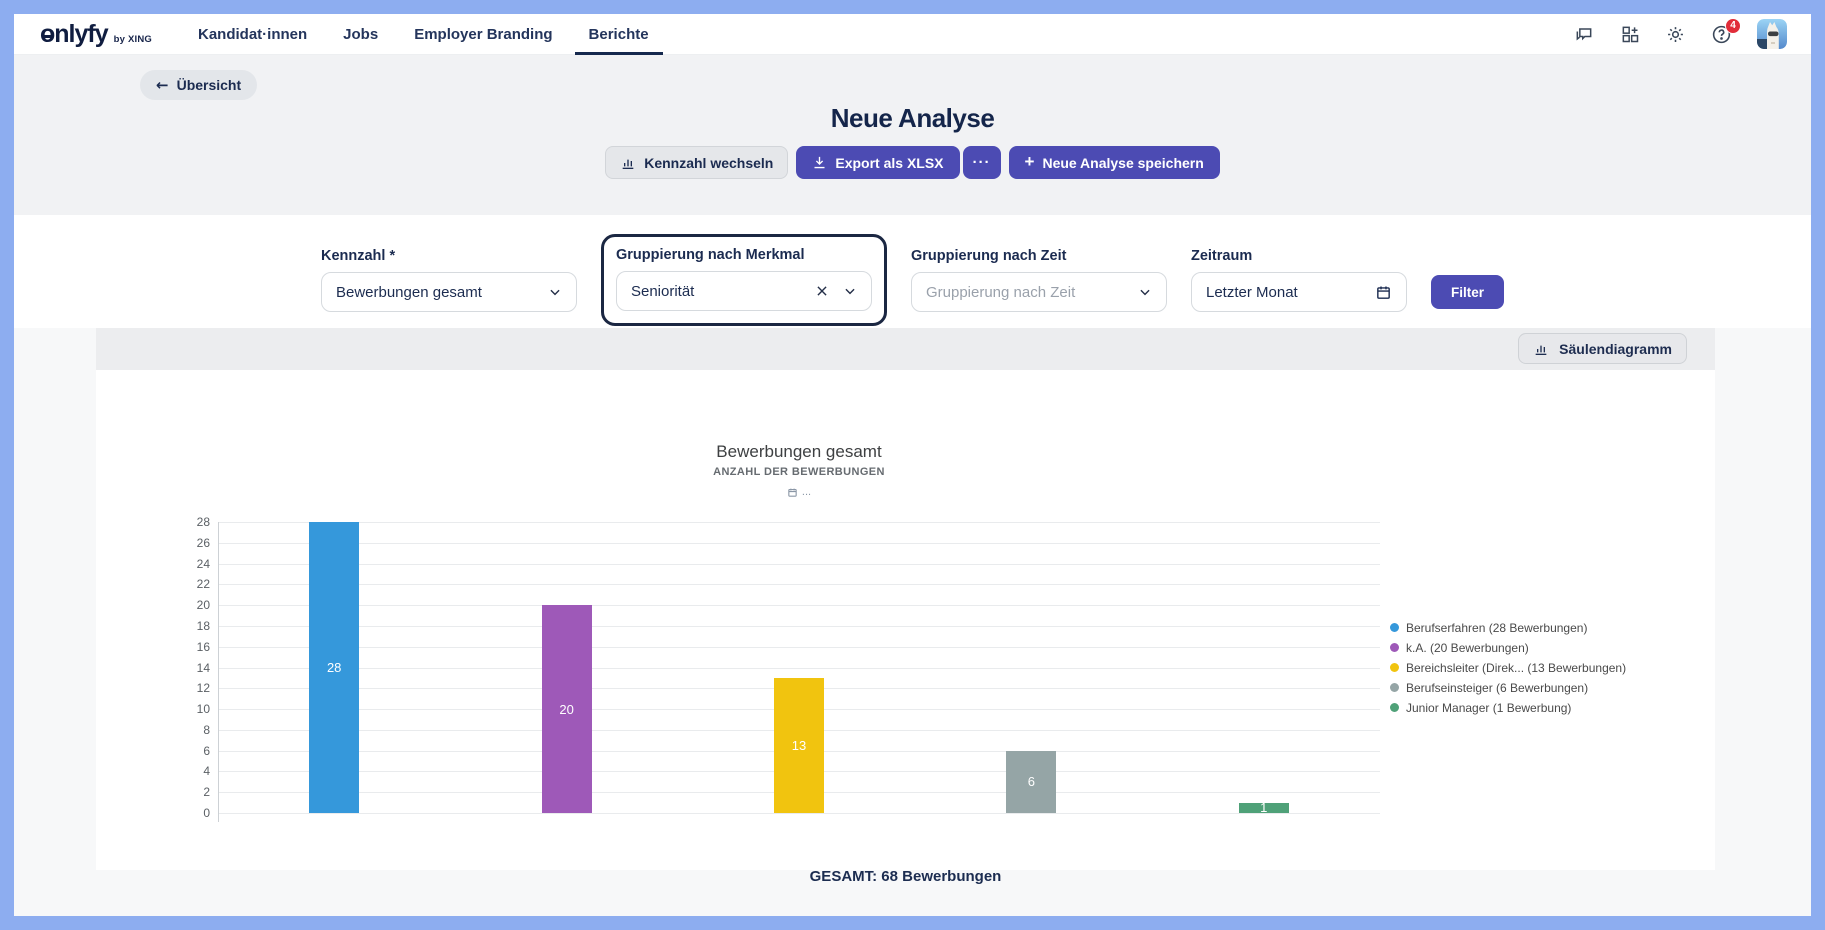  What do you see at coordinates (1508, 648) in the screenshot?
I see `legend-item: k.A. (20 Bewerbungen)` at bounding box center [1508, 648].